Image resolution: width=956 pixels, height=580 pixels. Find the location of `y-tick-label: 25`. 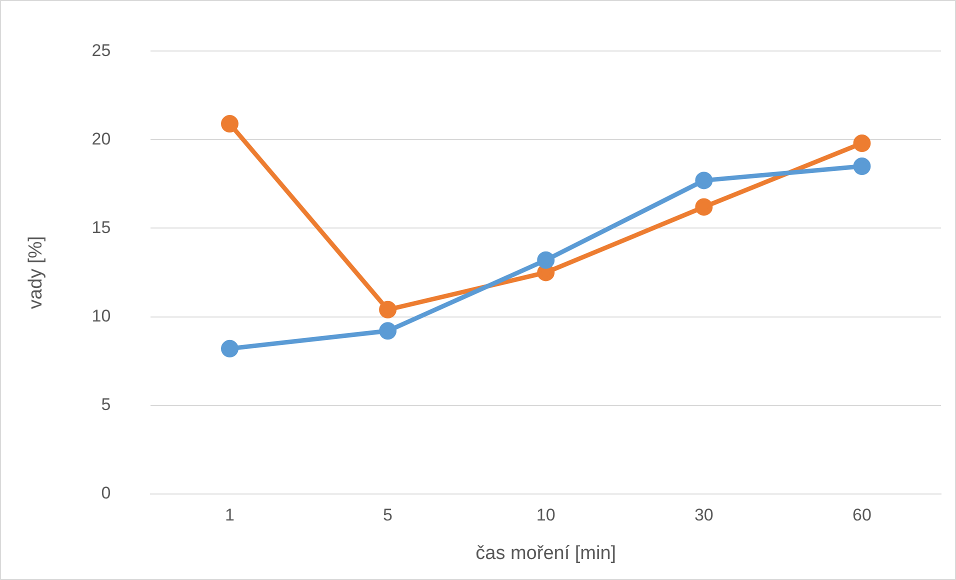

y-tick-label: 25 is located at coordinates (101, 50).